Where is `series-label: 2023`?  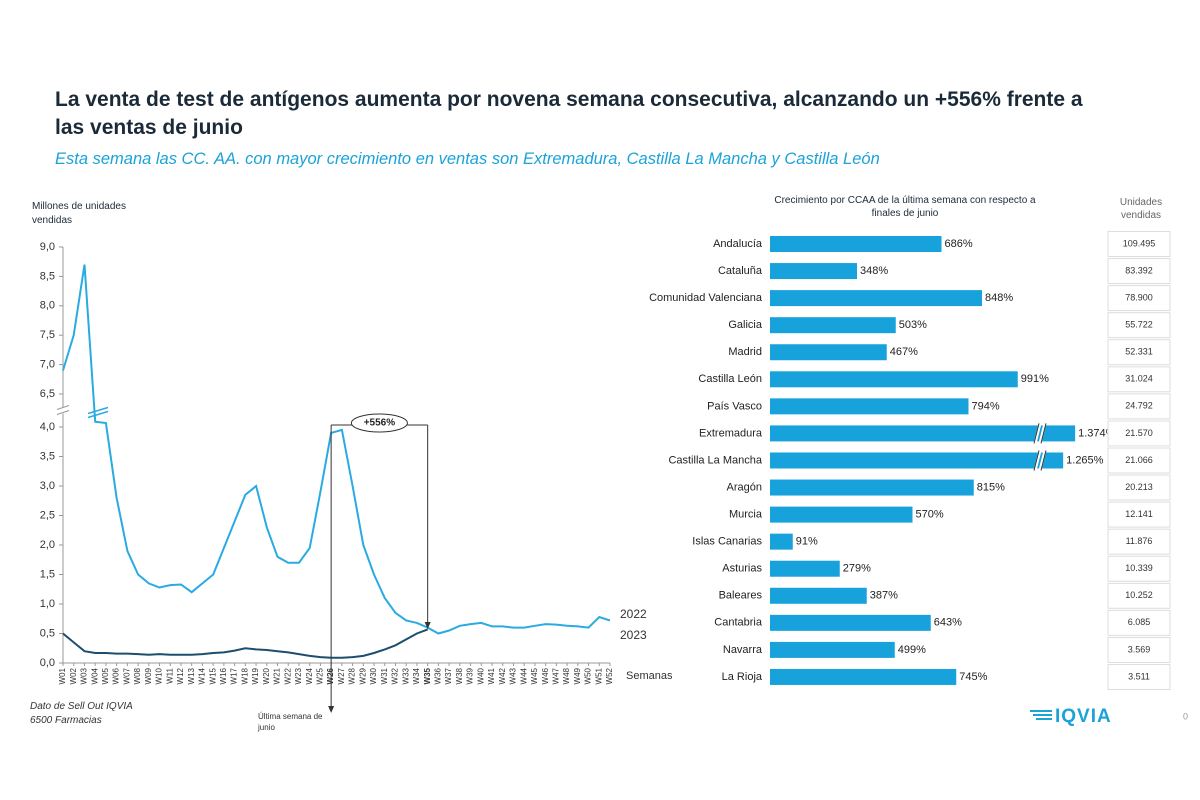 series-label: 2023 is located at coordinates (633, 635).